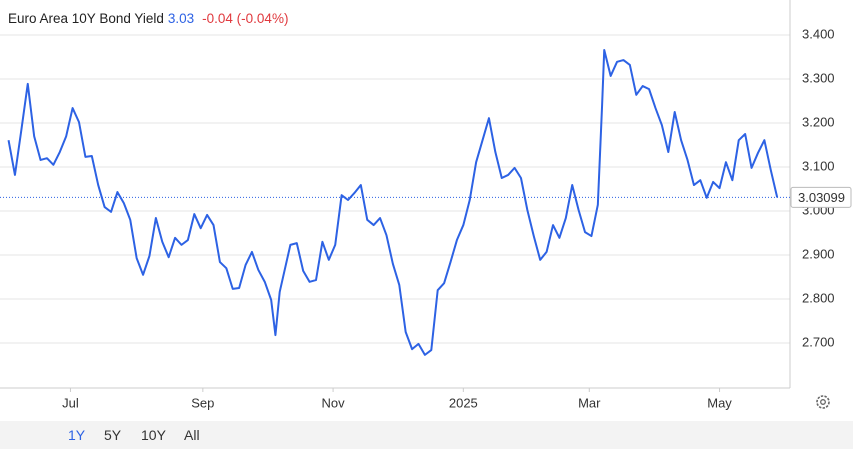  What do you see at coordinates (202, 402) in the screenshot?
I see `x-tick-label: Sep` at bounding box center [202, 402].